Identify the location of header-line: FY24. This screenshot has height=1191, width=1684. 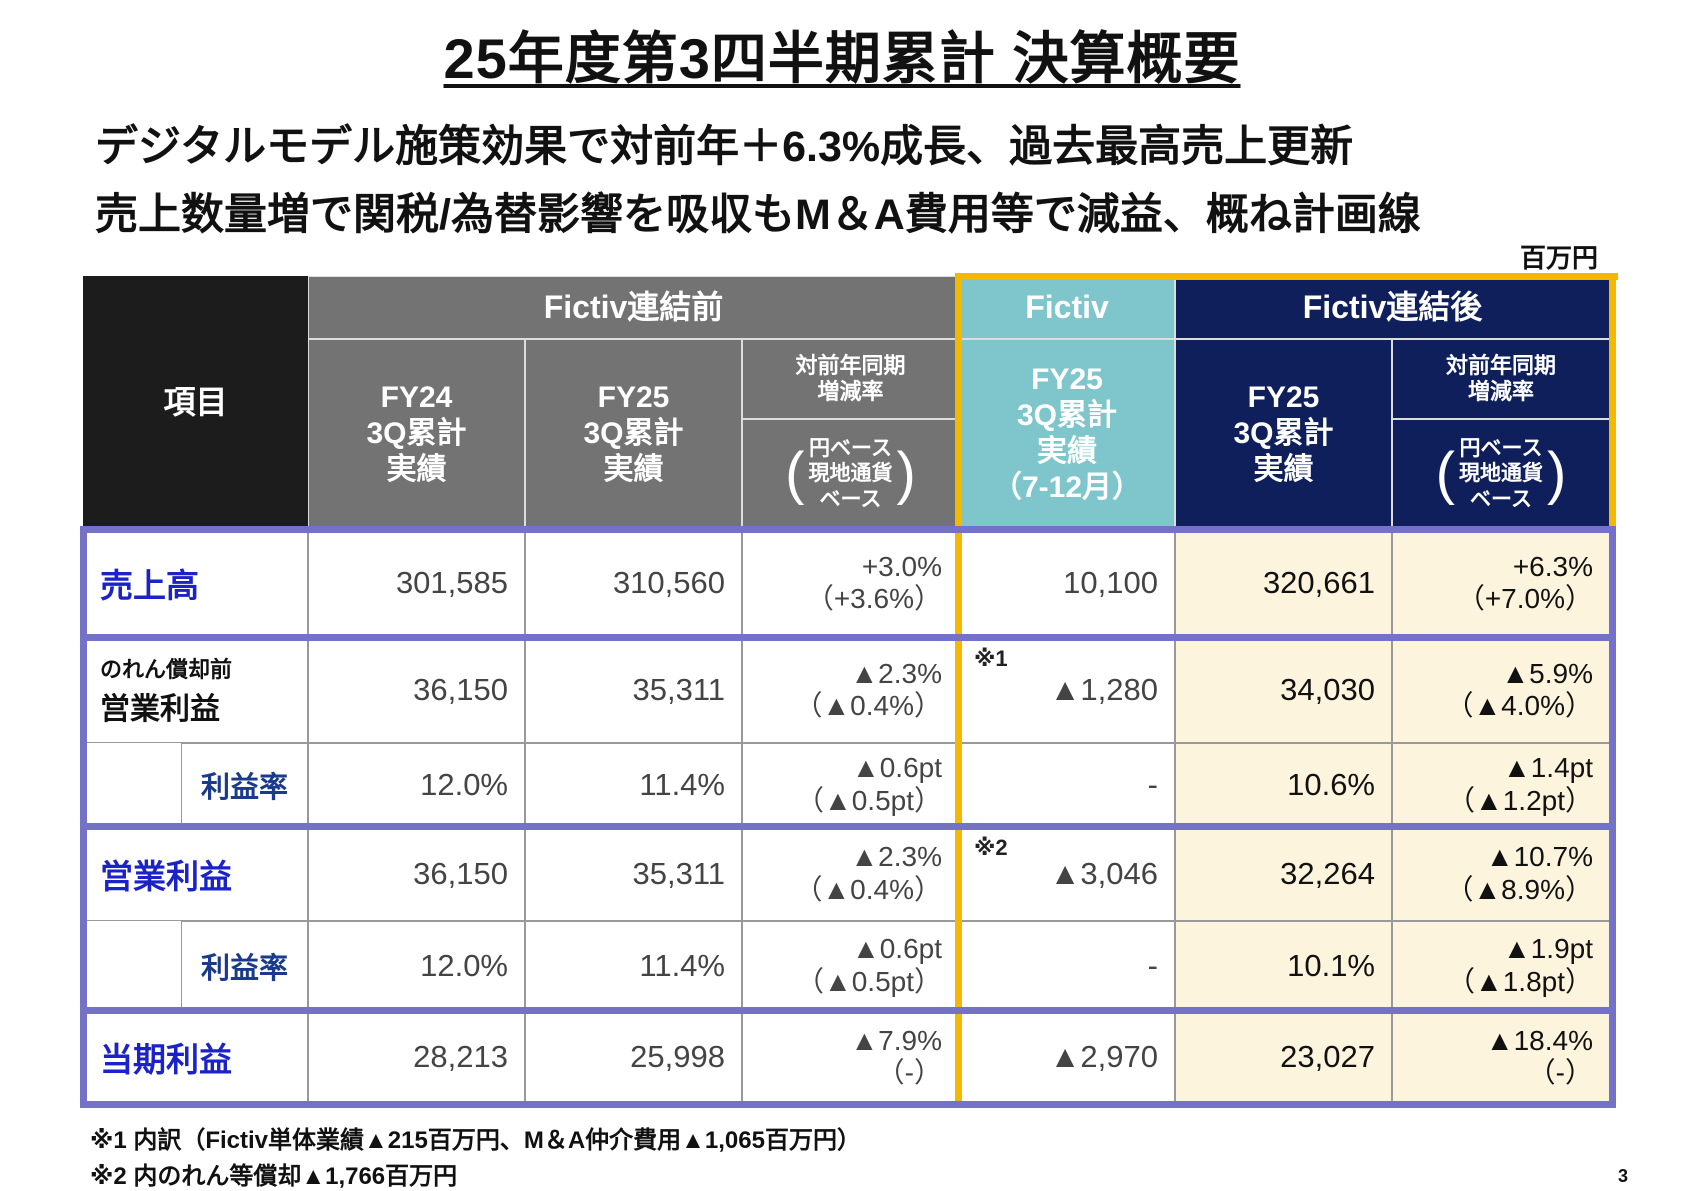
(416, 397).